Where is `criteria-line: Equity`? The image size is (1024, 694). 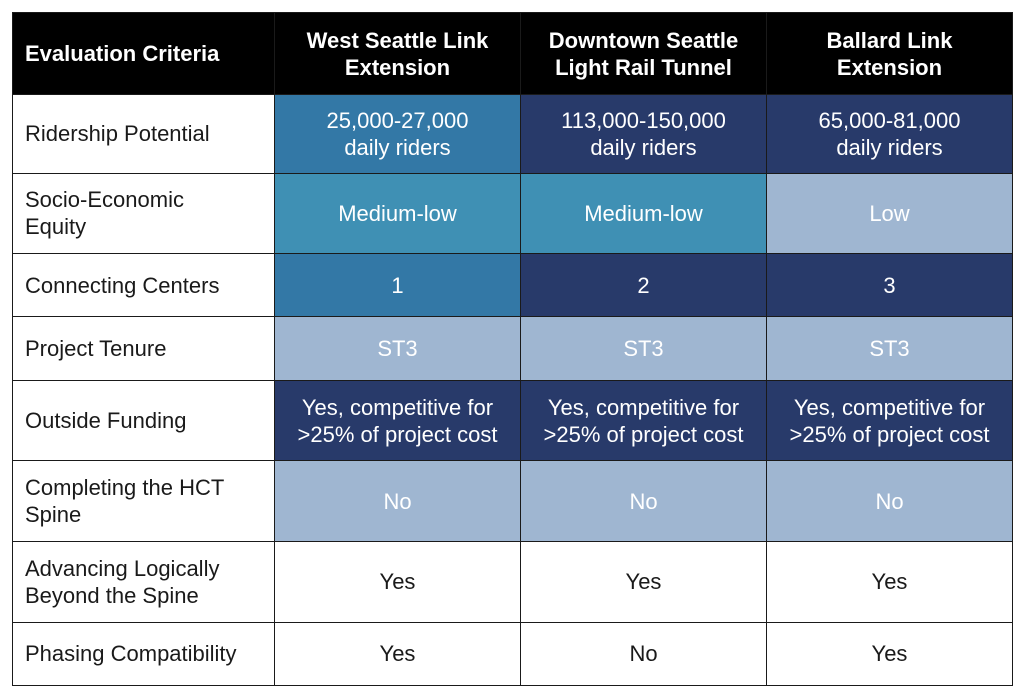 criteria-line: Equity is located at coordinates (56, 227).